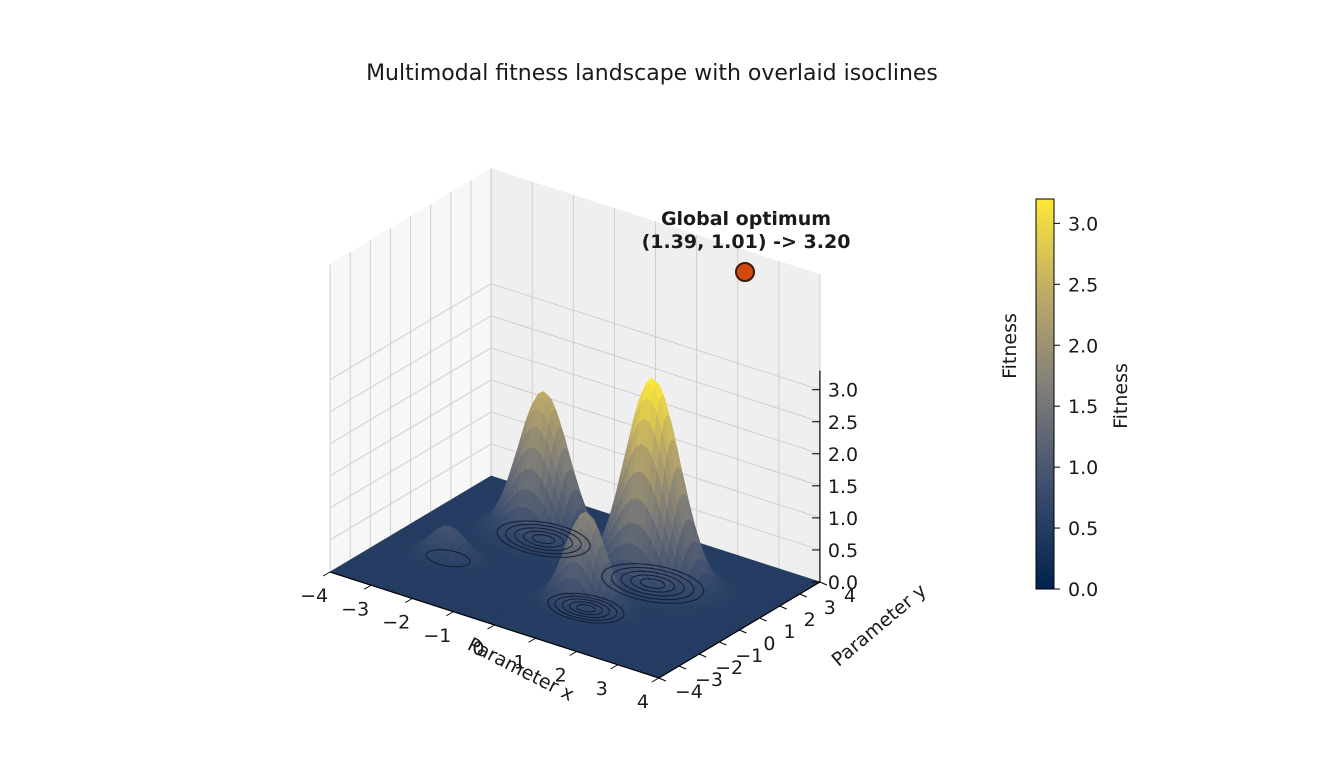 The image size is (1320, 780). What do you see at coordinates (843, 423) in the screenshot?
I see `z-tick-label: 2.5` at bounding box center [843, 423].